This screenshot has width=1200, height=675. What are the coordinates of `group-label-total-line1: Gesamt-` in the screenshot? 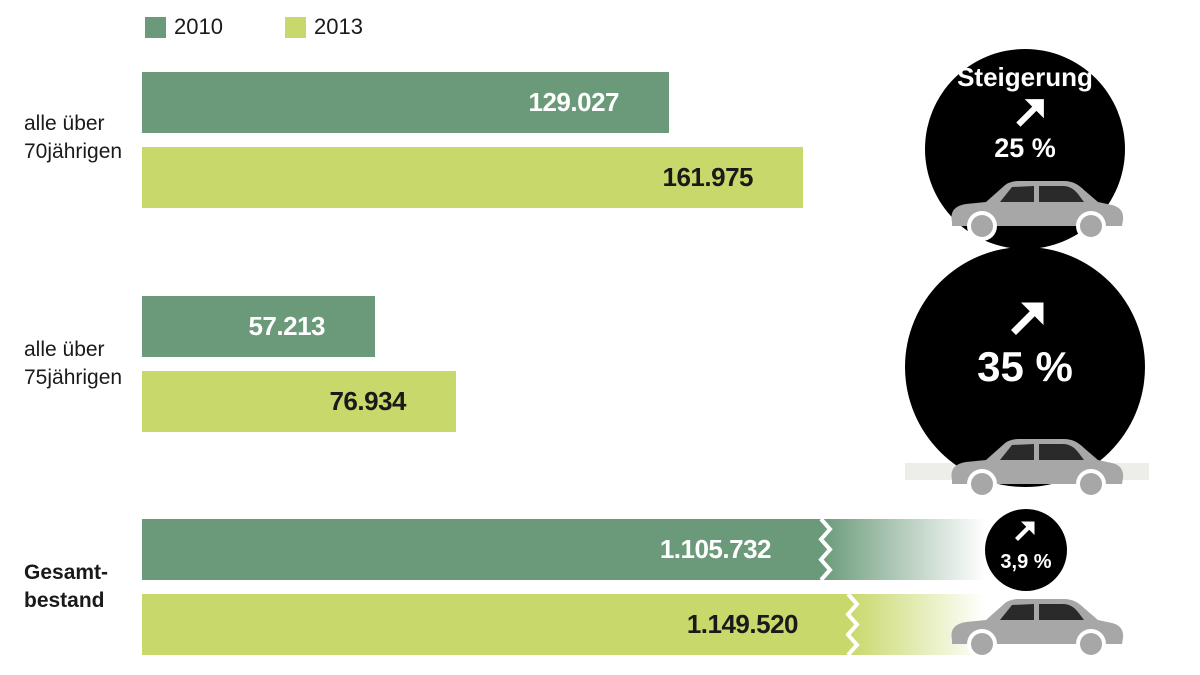 It's located at (66, 572).